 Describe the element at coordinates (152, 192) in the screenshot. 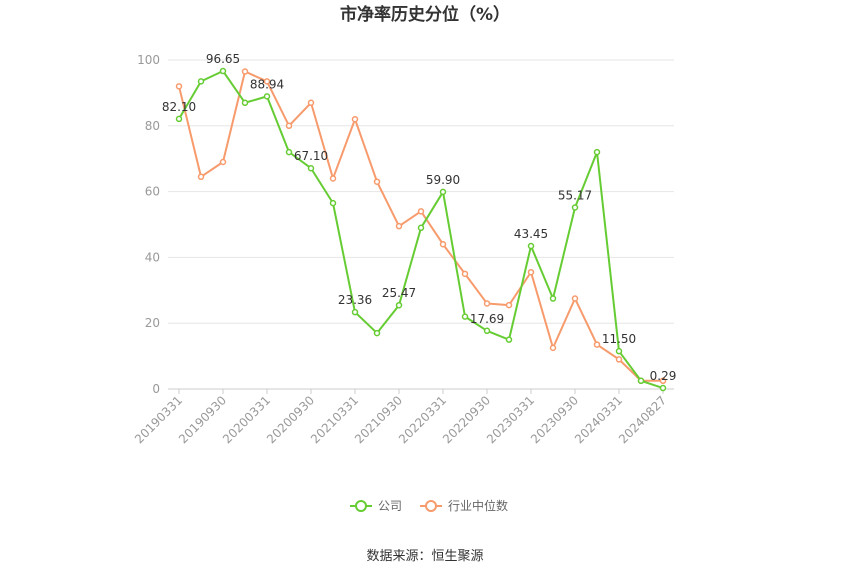

I see `y-tick-label: 60` at that location.